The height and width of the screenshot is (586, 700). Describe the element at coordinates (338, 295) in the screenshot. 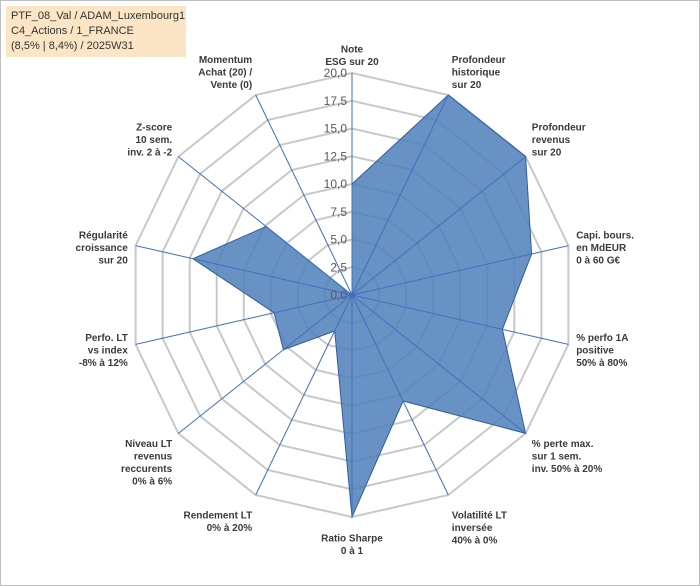

I see `tick-label: 0,0` at that location.